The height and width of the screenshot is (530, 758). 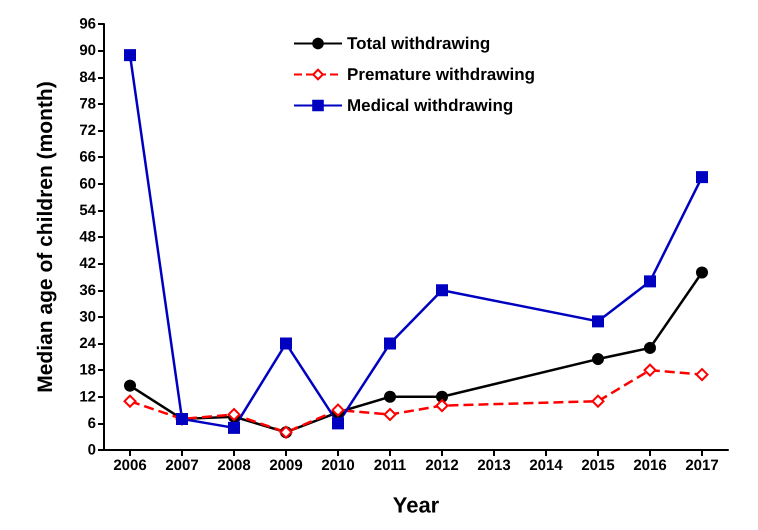 What do you see at coordinates (87, 237) in the screenshot?
I see `y-tick-label: 48` at bounding box center [87, 237].